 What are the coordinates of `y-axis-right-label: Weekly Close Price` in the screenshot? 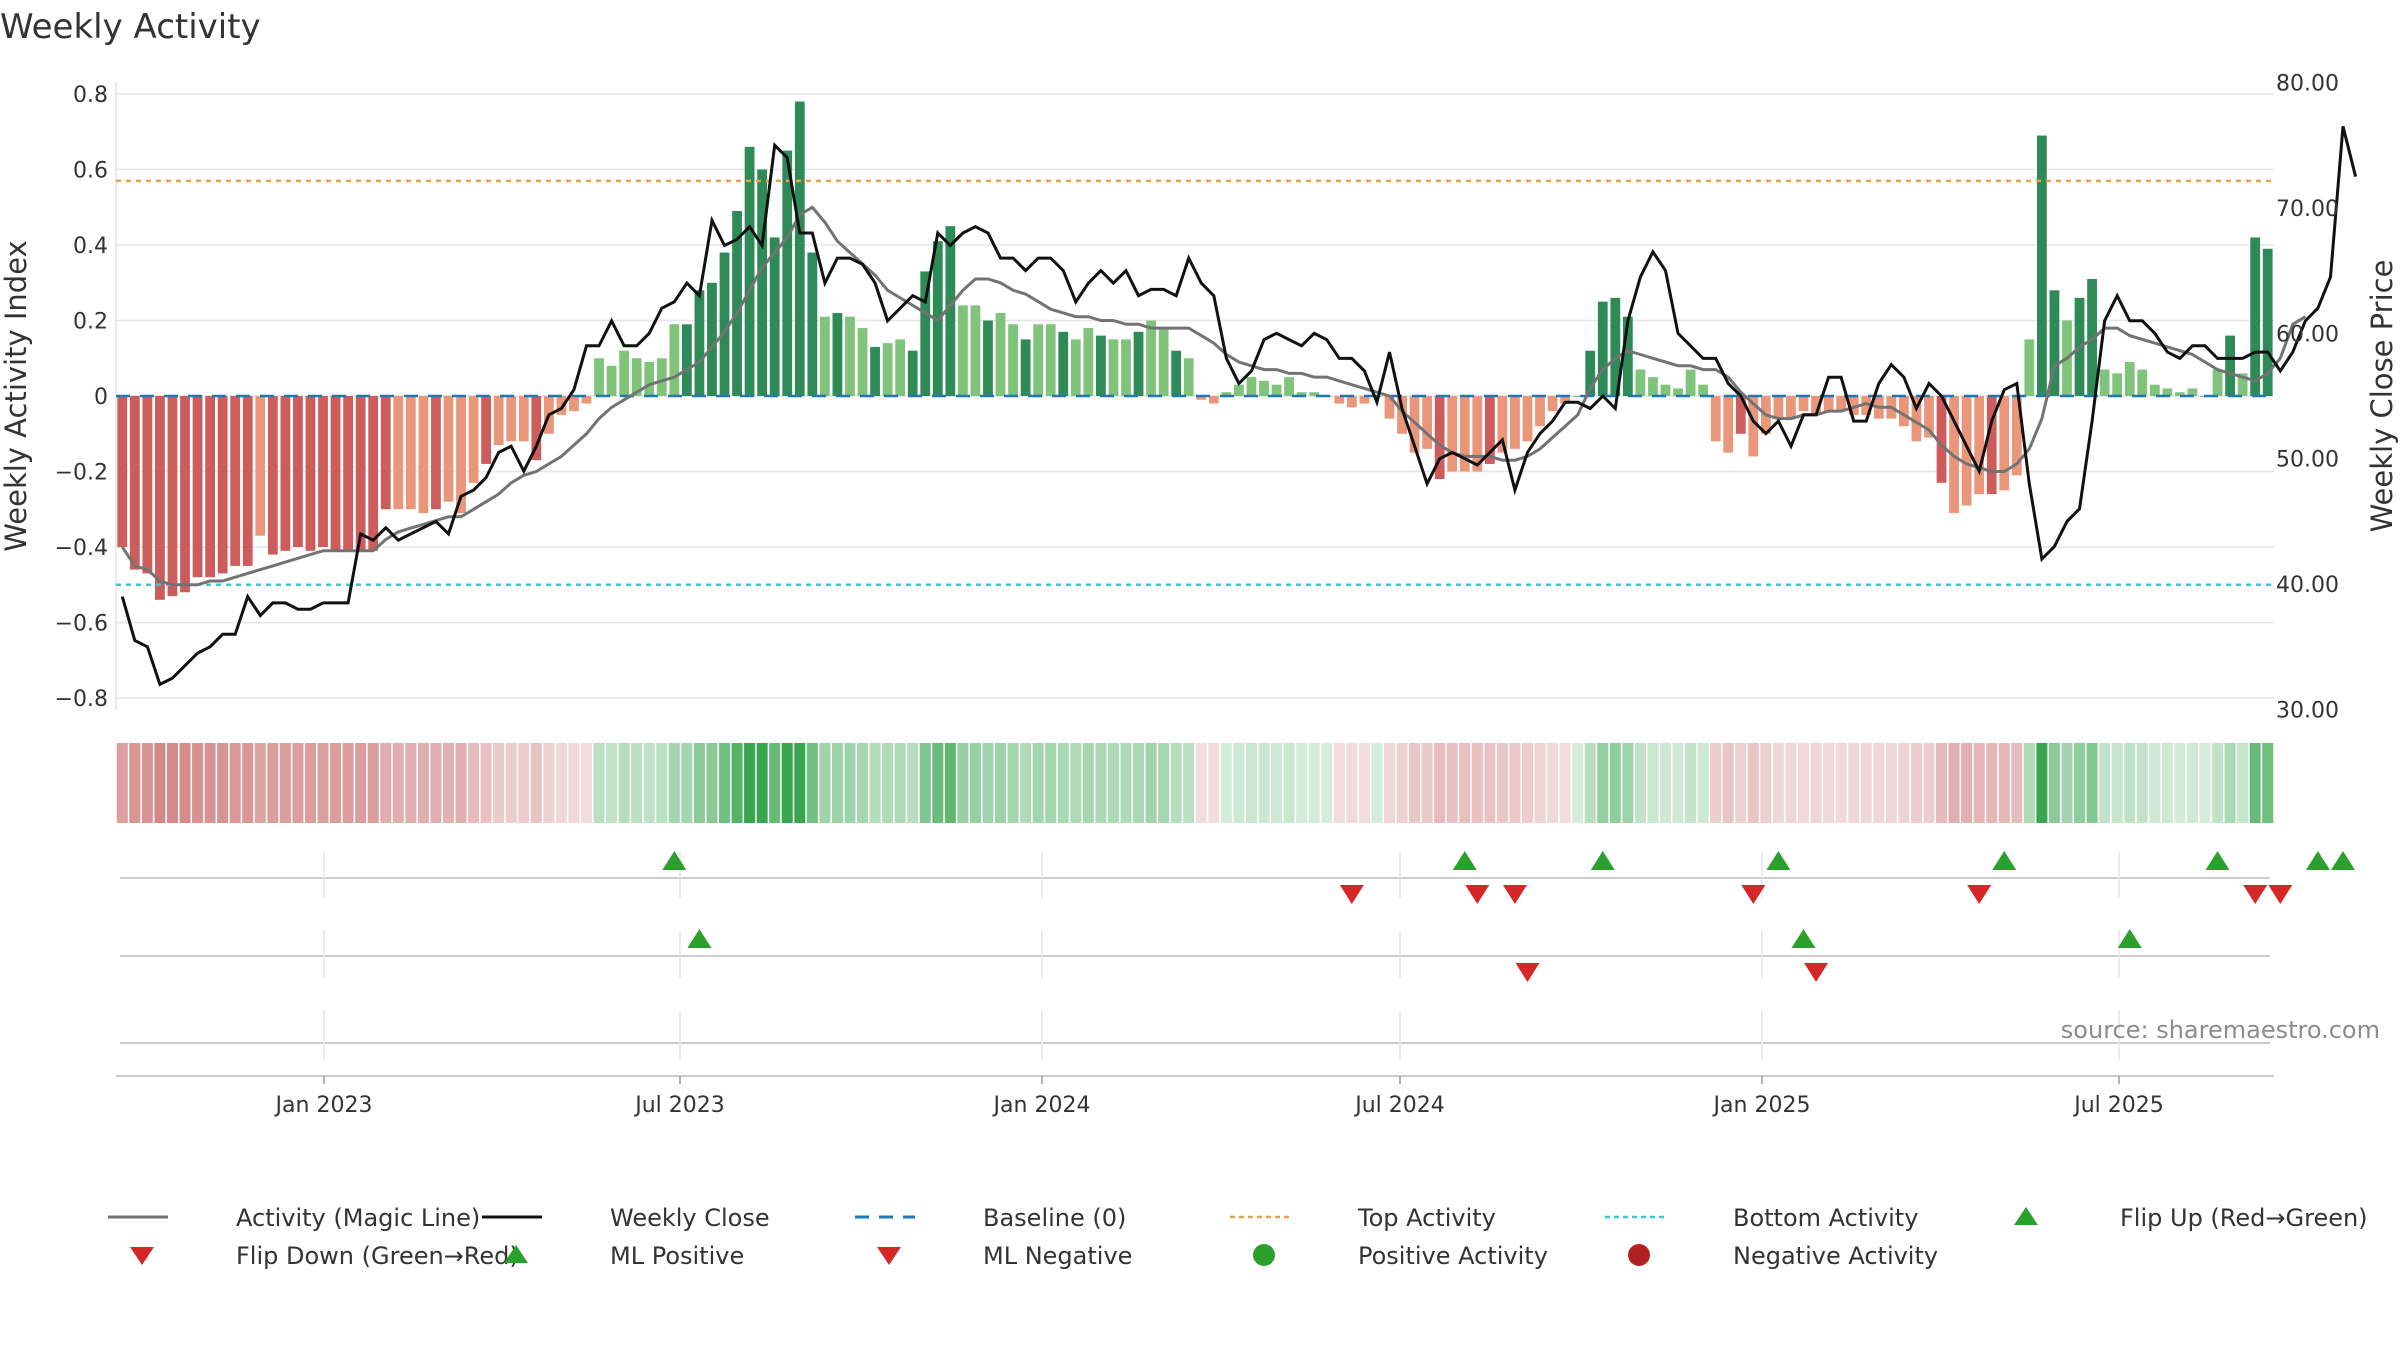 It's located at (2382, 396).